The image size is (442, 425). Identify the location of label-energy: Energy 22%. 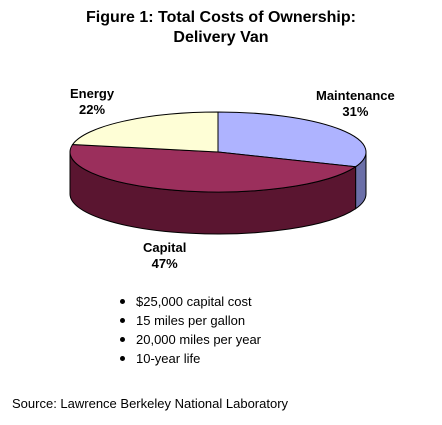
(92, 102).